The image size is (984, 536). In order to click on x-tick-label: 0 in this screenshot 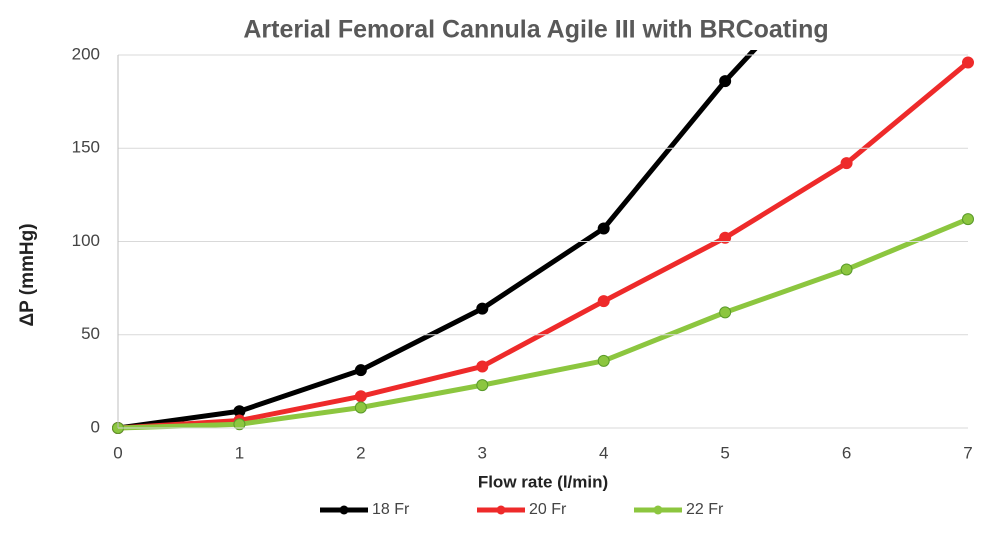, I will do `click(117, 452)`.